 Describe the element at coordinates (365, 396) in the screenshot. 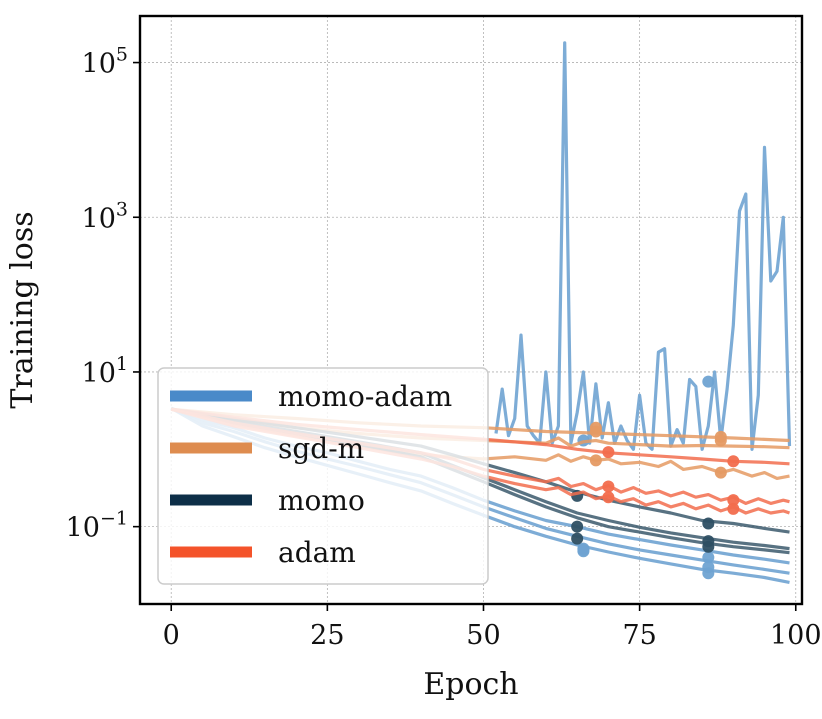

I see `legend-label: momo-adam` at that location.